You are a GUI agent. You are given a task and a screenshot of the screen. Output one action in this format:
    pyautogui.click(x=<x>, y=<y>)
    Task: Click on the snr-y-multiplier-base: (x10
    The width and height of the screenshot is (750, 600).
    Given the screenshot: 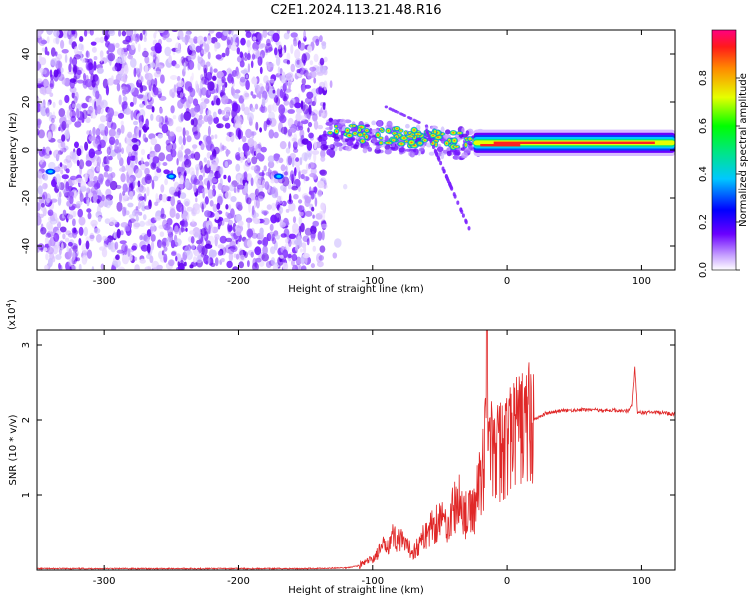 What is the action you would take?
    pyautogui.click(x=12, y=318)
    